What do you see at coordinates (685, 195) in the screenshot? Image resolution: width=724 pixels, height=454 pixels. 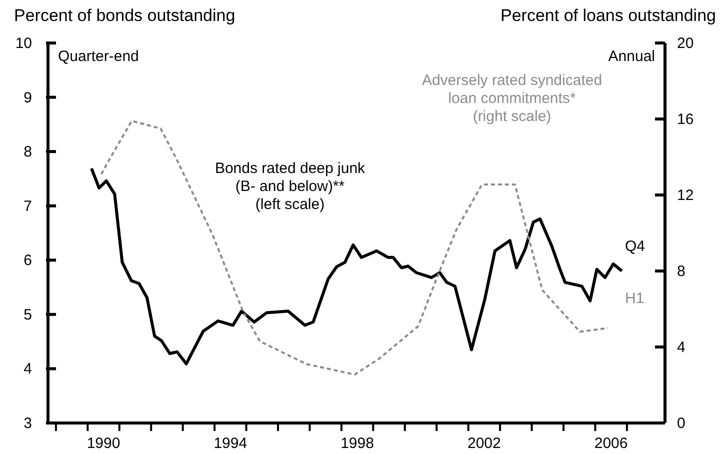 I see `y2-tick-label: 12` at bounding box center [685, 195].